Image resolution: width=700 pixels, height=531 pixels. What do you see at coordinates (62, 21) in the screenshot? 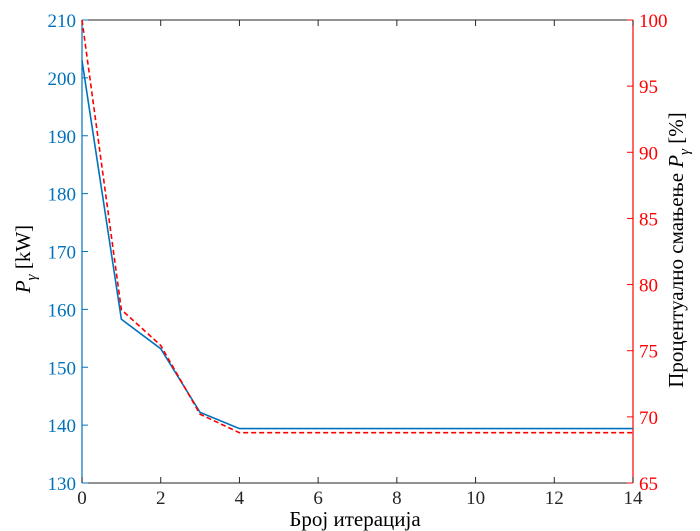
I see `left-y-tick-label: 210` at bounding box center [62, 21].